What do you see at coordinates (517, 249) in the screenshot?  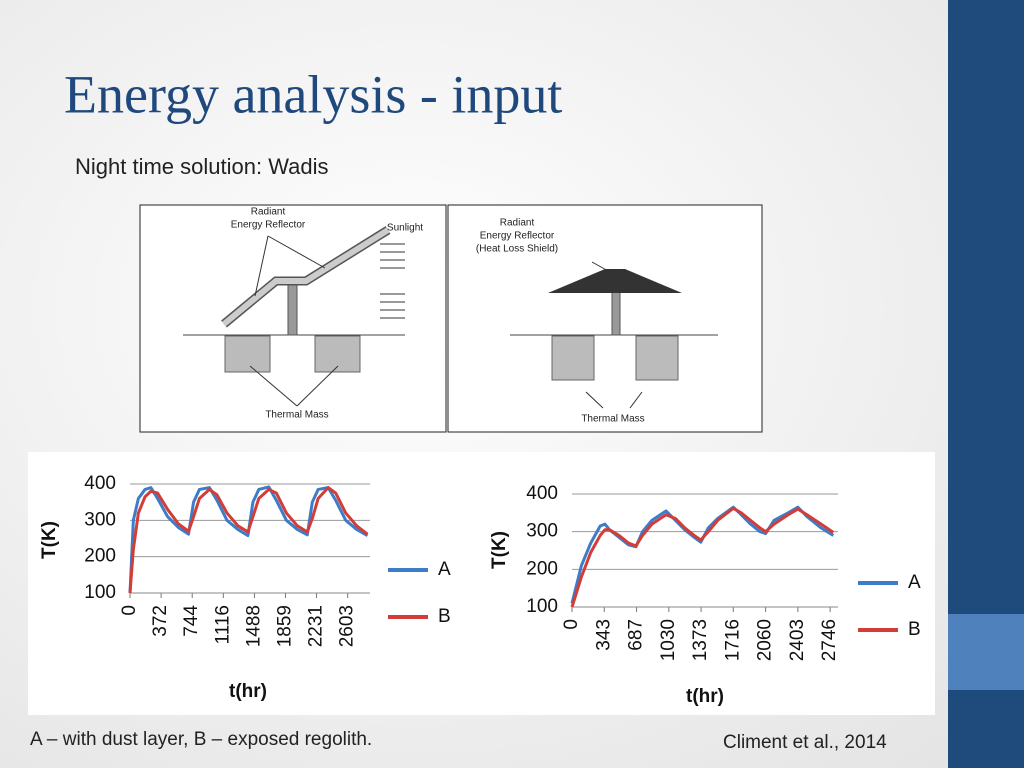 I see `diagram-label: (Heat Loss Shield)` at bounding box center [517, 249].